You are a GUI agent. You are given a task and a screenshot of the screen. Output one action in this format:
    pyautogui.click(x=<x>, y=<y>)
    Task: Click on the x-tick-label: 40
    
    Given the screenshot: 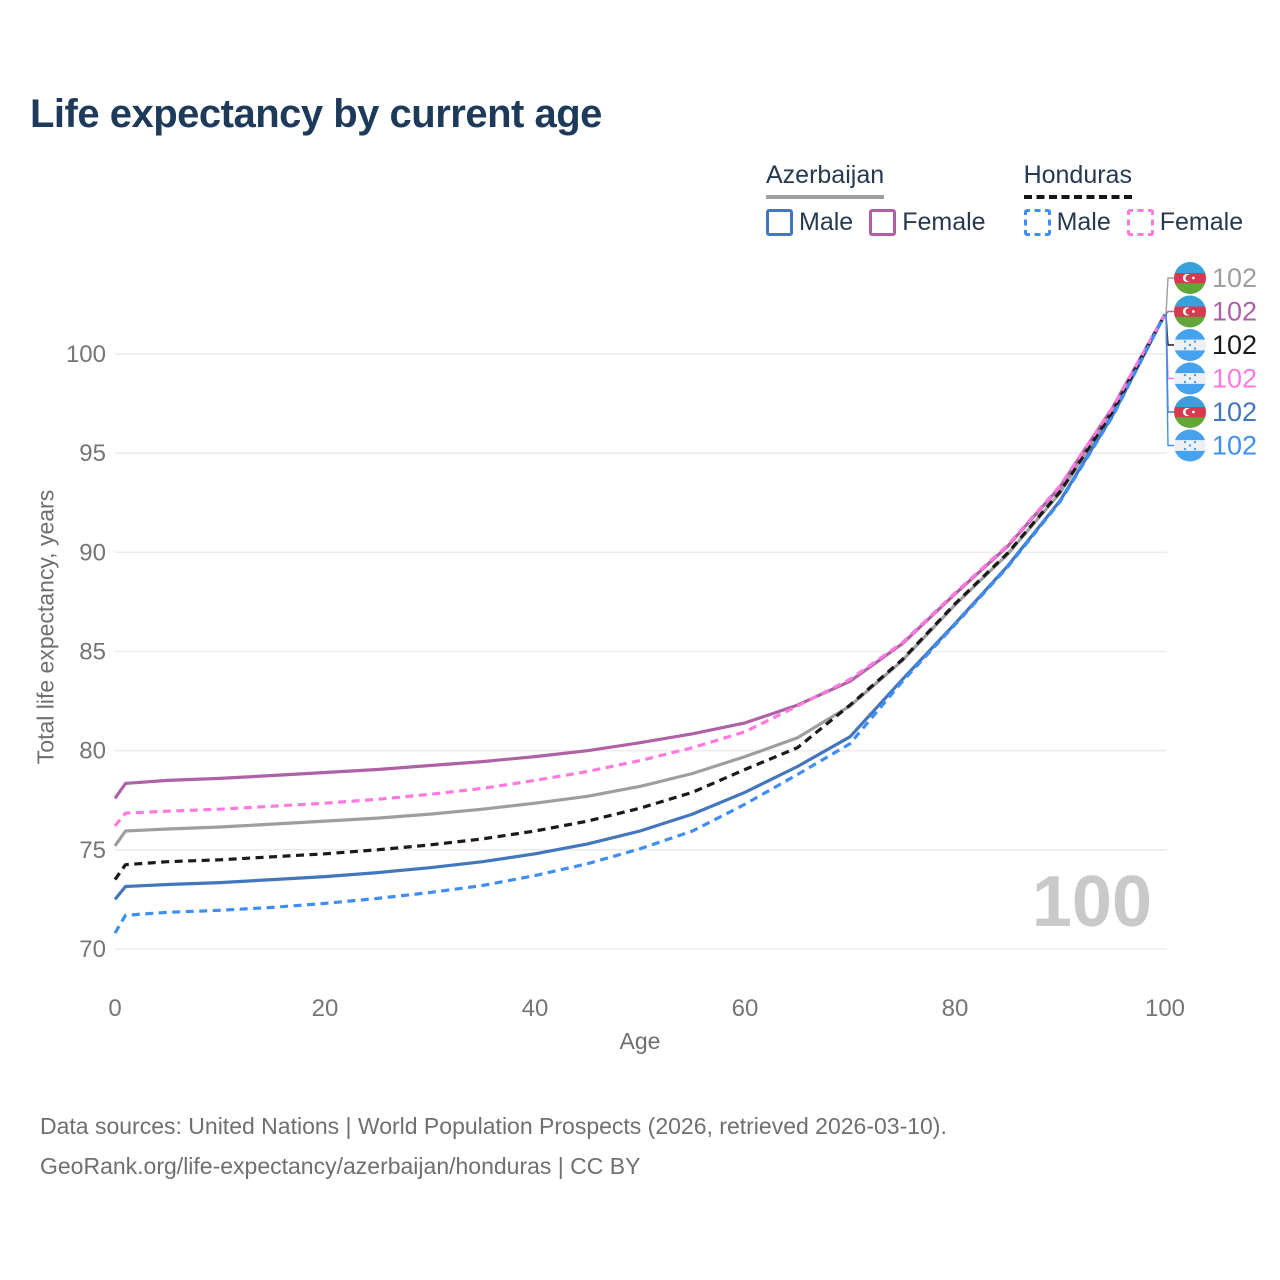 What is the action you would take?
    pyautogui.click(x=535, y=1008)
    